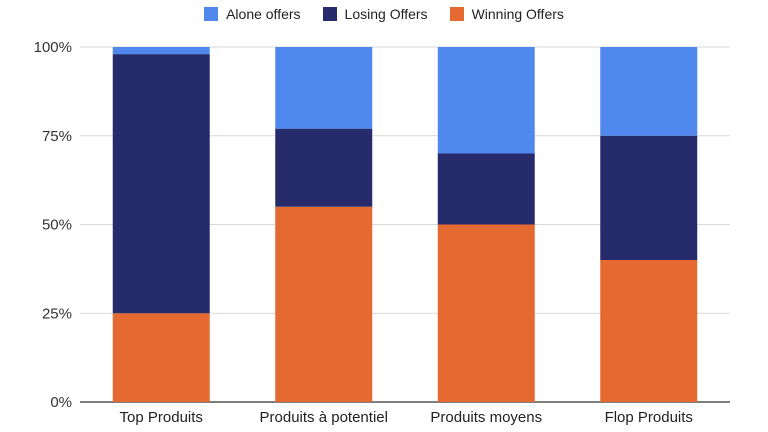  I want to click on y-axis: 0% 25% 50% 75% 100%, so click(53, 225).